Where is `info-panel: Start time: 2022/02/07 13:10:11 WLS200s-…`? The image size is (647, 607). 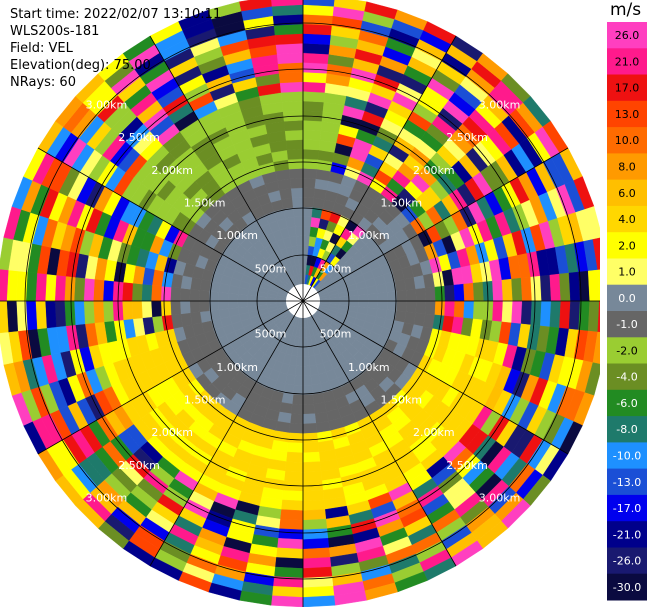 info-panel: Start time: 2022/02/07 13:10:11 WLS200s-… is located at coordinates (115, 48).